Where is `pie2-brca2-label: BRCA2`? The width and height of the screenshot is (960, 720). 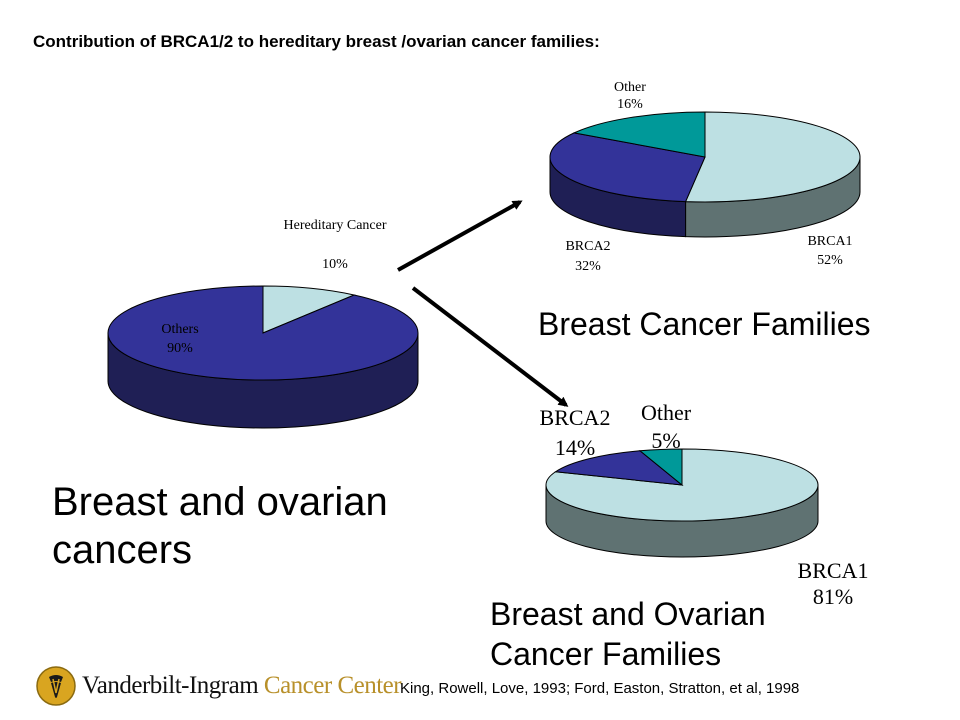
pie2-brca2-label: BRCA2 is located at coordinates (587, 246).